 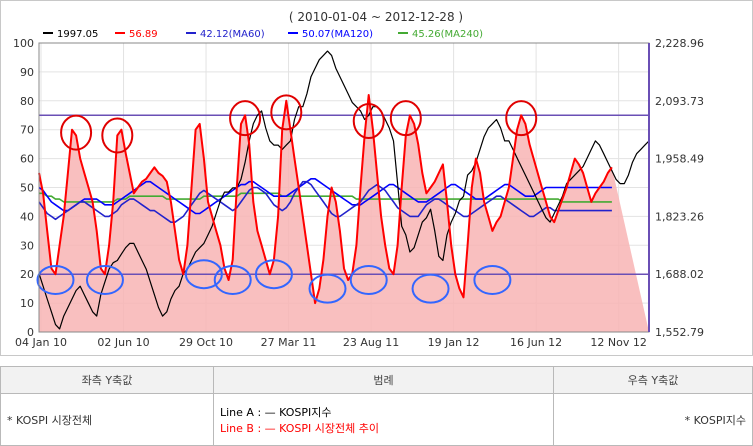 I want to click on chart-title: ( 2010-01-04 ~ 2012-12-28 ), so click(x=376, y=17).